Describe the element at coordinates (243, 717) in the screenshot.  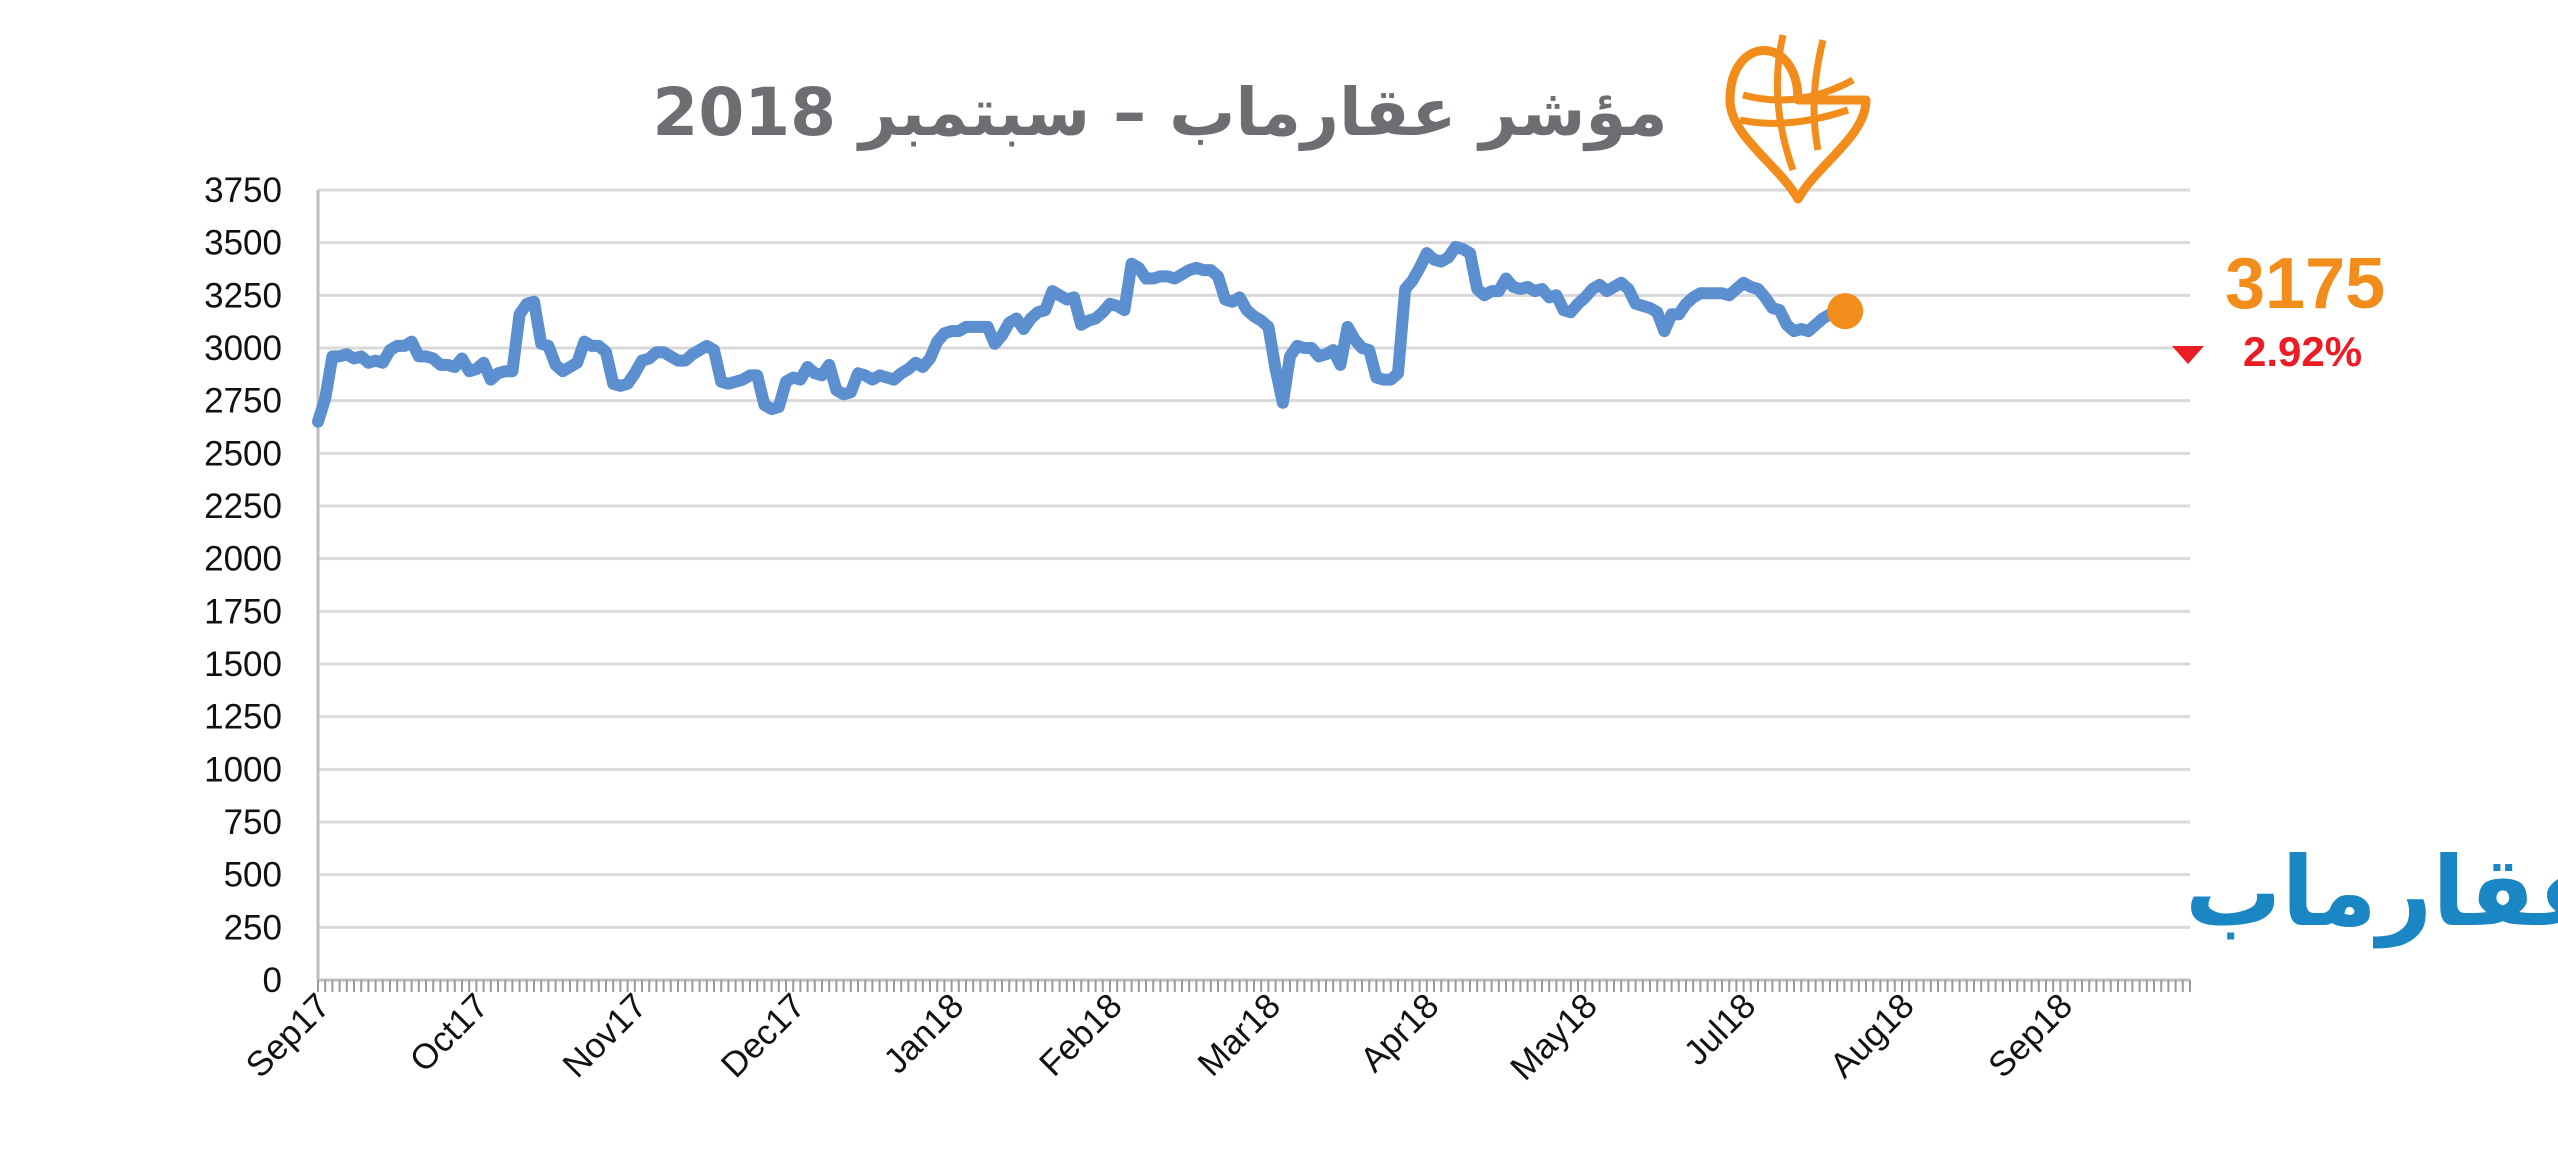
I see `y-tick-label: 1250` at that location.